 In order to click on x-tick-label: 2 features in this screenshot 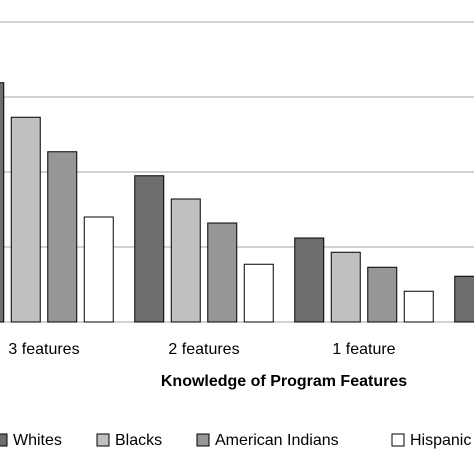, I will do `click(203, 349)`.